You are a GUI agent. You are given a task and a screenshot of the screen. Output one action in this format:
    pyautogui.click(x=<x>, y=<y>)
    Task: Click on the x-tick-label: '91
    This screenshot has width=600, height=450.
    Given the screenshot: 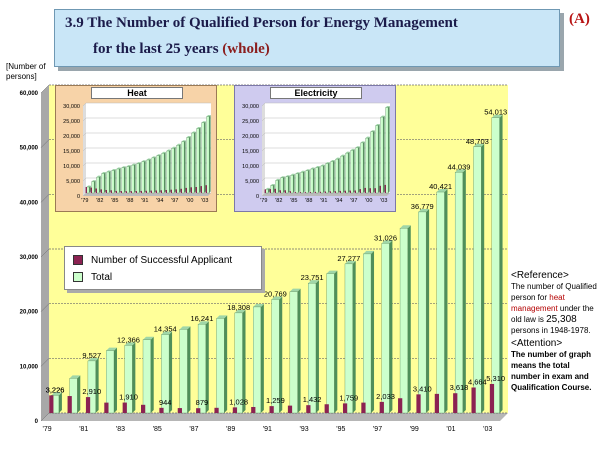 What is the action you would take?
    pyautogui.click(x=144, y=201)
    